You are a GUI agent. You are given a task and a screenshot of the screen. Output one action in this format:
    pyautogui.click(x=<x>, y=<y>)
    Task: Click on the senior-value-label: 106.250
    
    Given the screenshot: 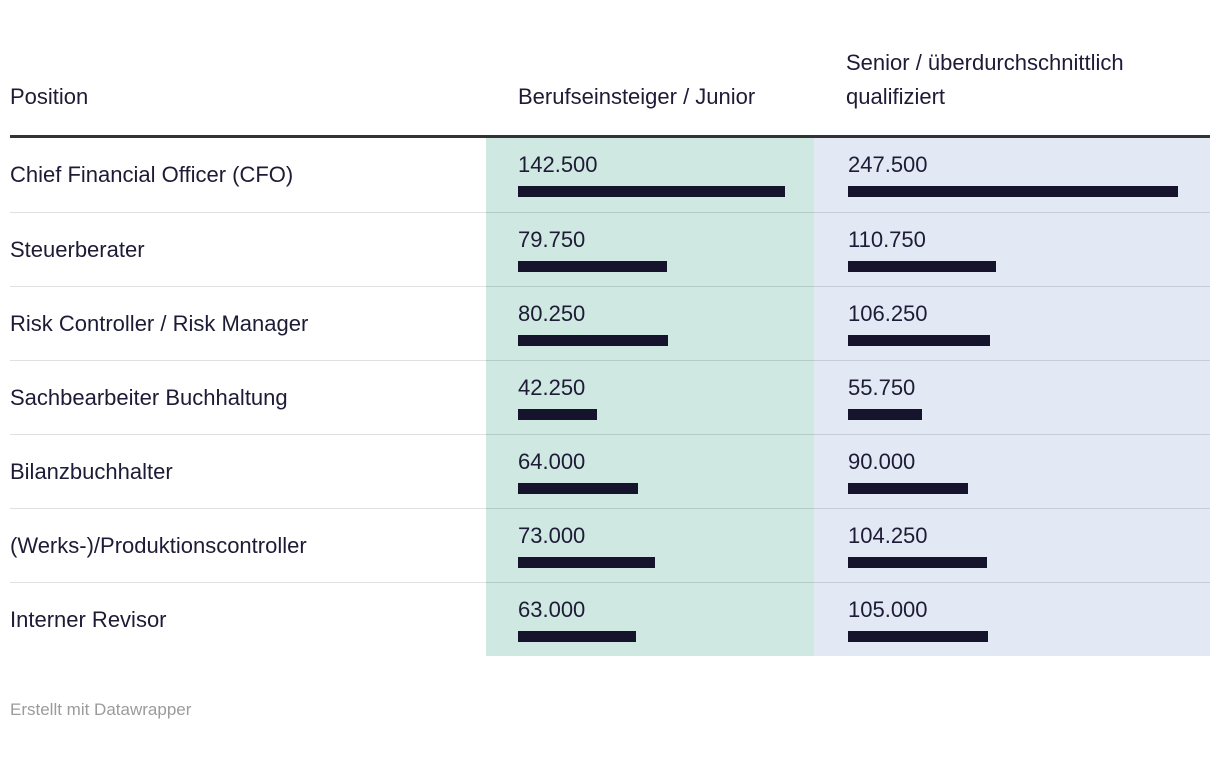 What is the action you would take?
    pyautogui.click(x=888, y=313)
    